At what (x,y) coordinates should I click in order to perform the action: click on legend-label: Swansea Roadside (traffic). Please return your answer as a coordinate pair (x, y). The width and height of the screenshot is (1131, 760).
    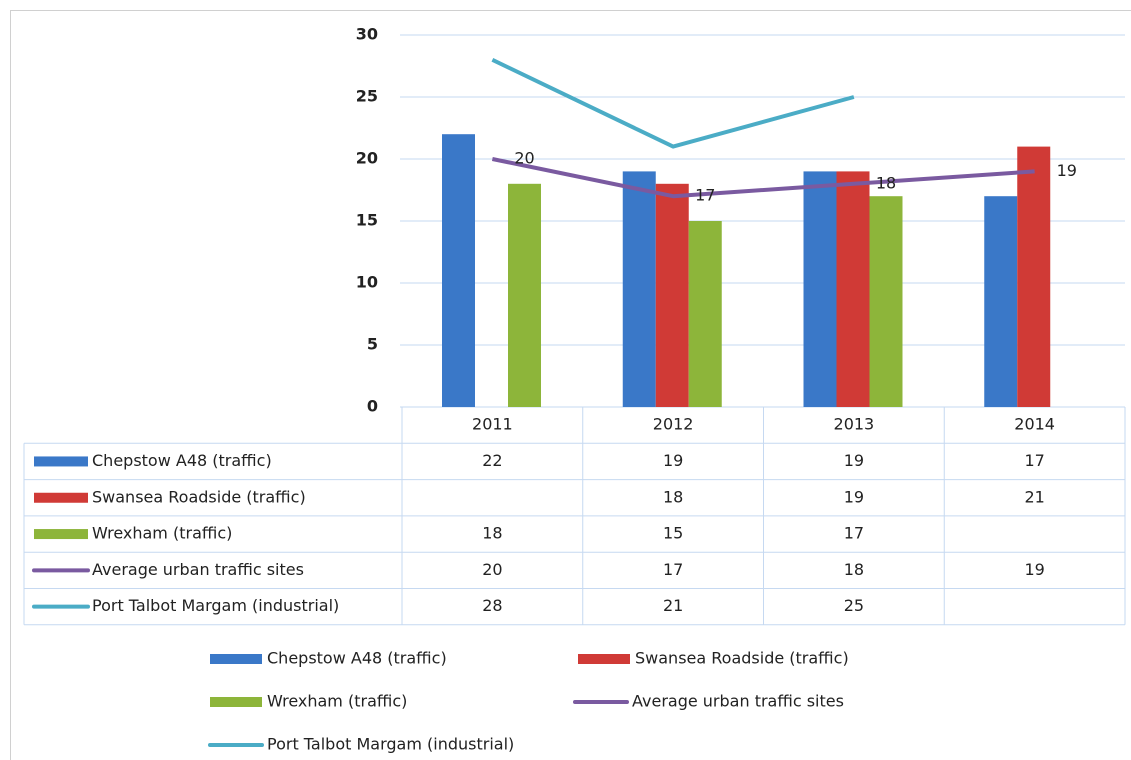
    Looking at the image, I should click on (742, 658).